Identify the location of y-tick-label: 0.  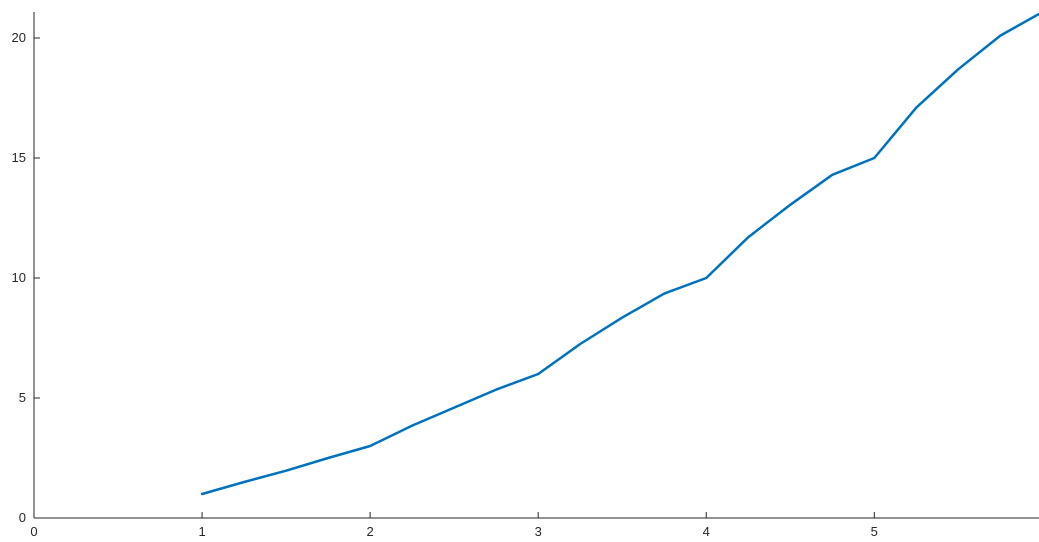
(22, 517).